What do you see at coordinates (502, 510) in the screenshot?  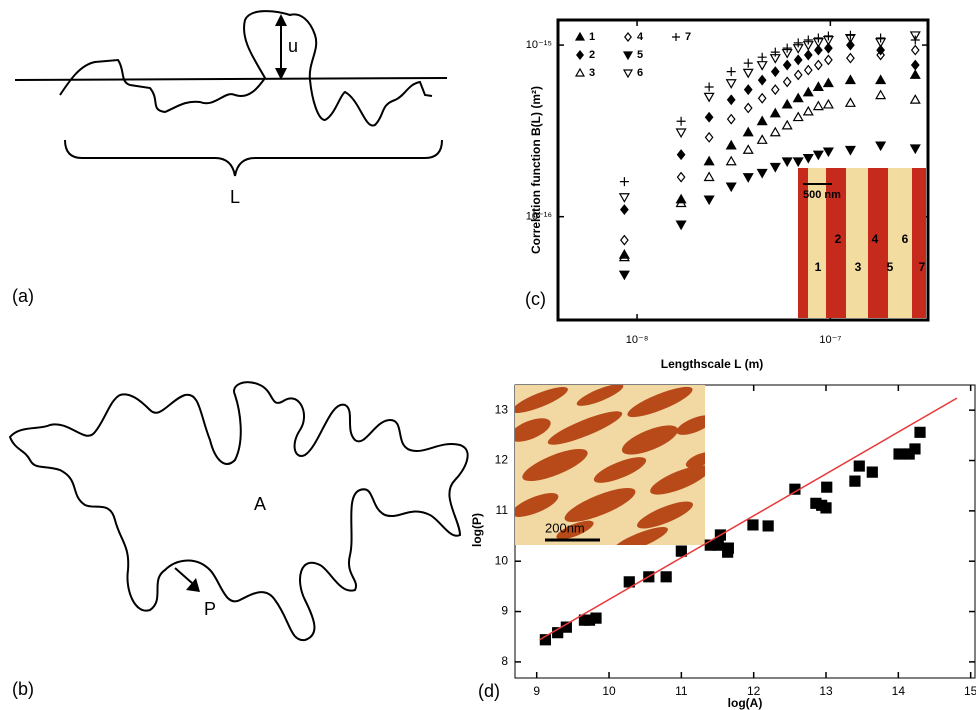 I see `y-tick-label: 11` at bounding box center [502, 510].